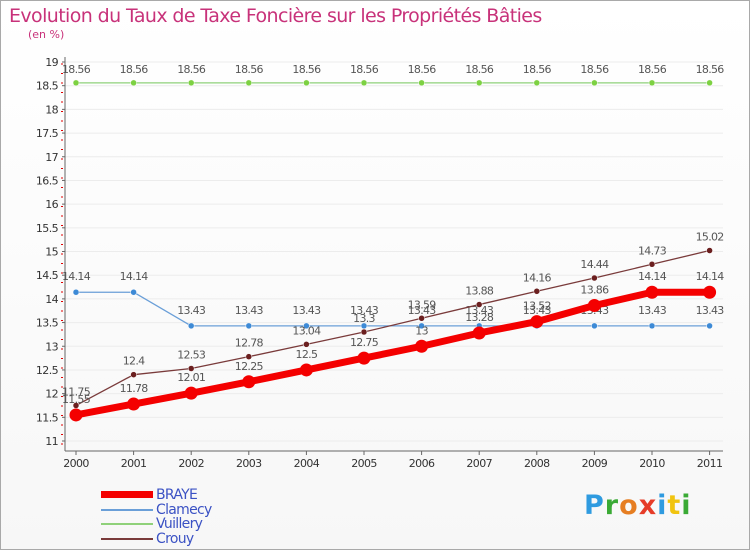 The width and height of the screenshot is (750, 550). Describe the element at coordinates (479, 317) in the screenshot. I see `data-label-braye: 13.28` at that location.